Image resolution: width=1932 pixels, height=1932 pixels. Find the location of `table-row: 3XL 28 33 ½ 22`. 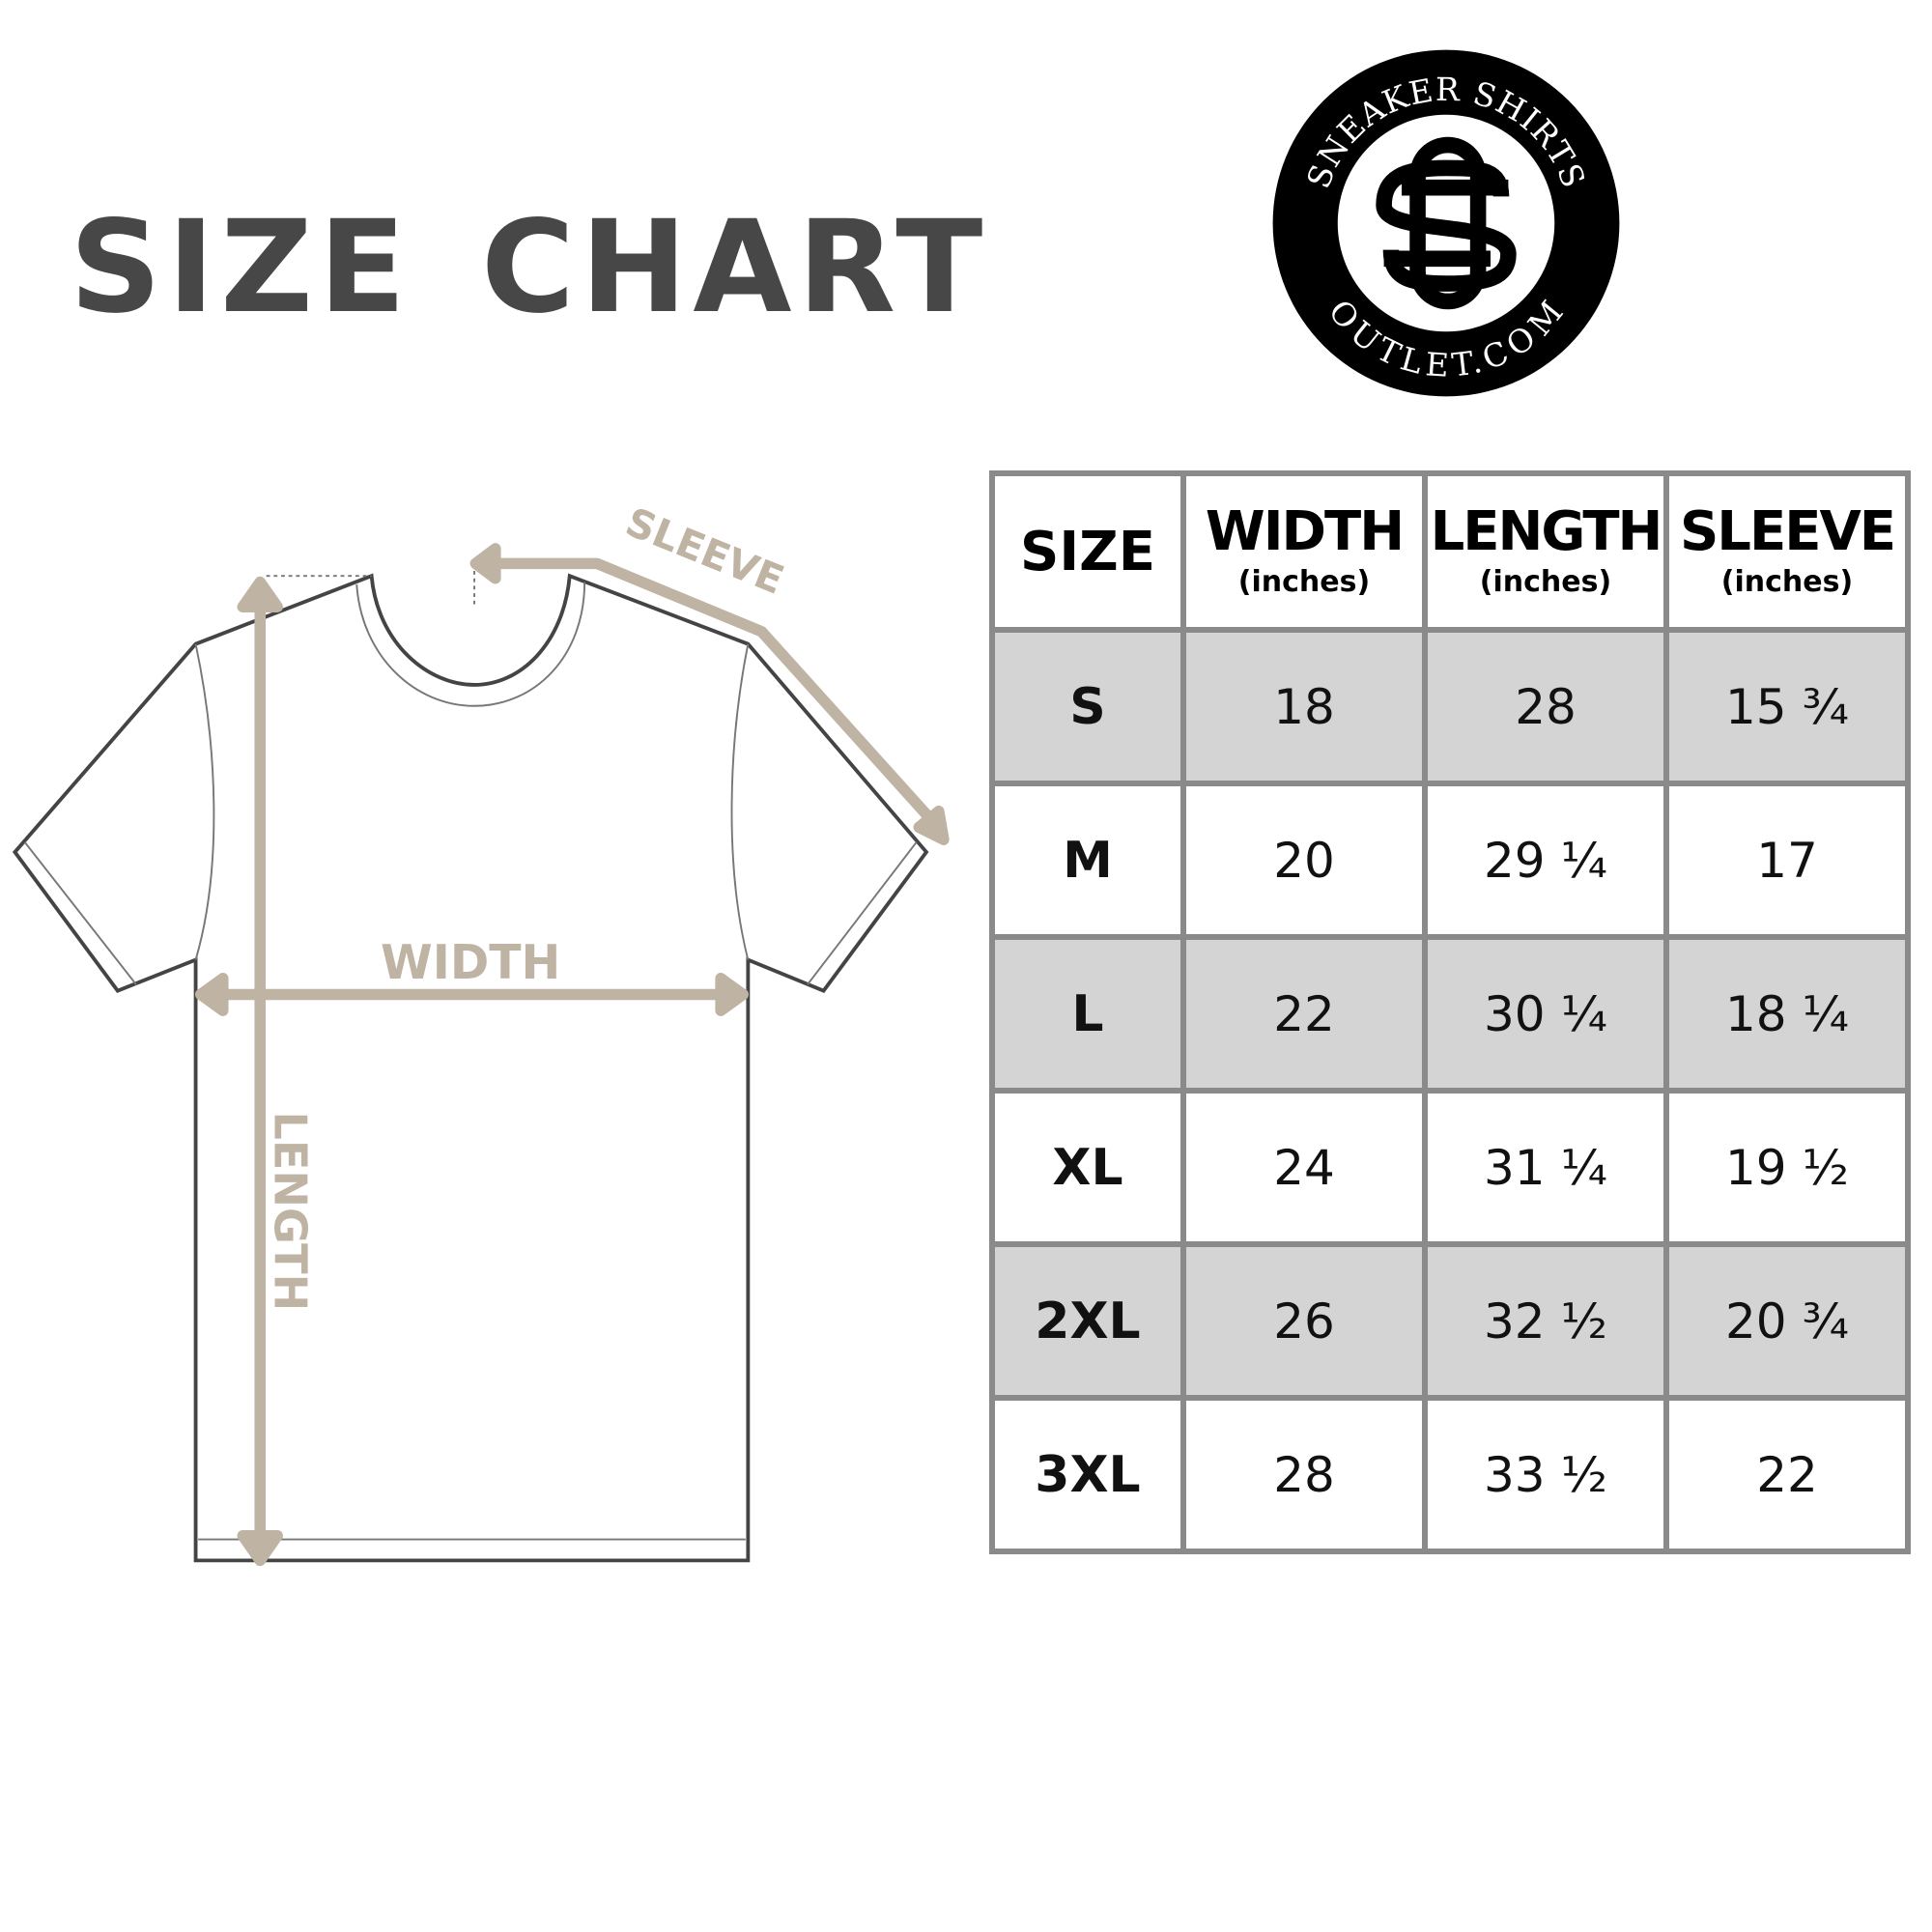

table-row: 3XL 28 33 ½ 22 is located at coordinates (1450, 1474).